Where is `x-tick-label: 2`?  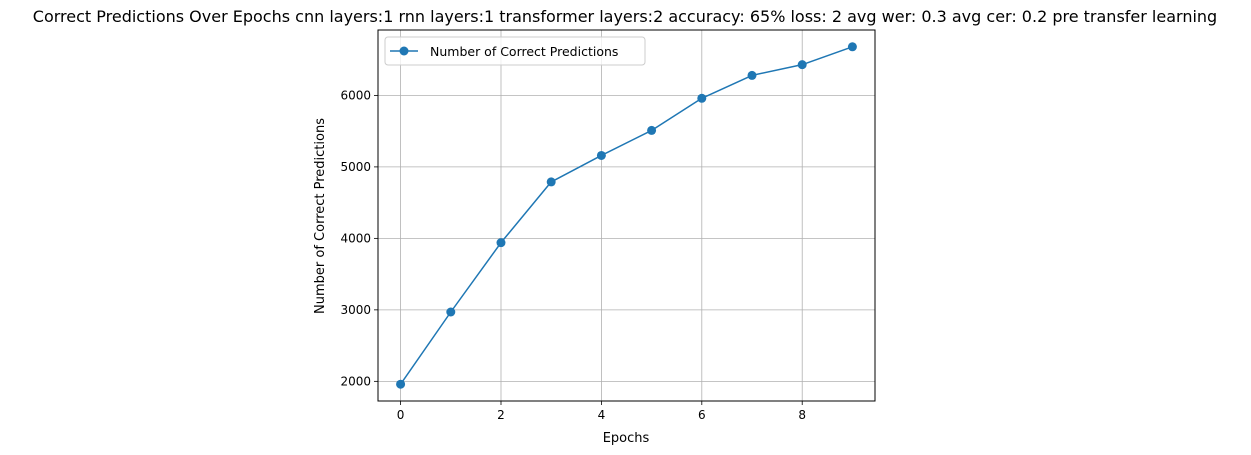
x-tick-label: 2 is located at coordinates (501, 415).